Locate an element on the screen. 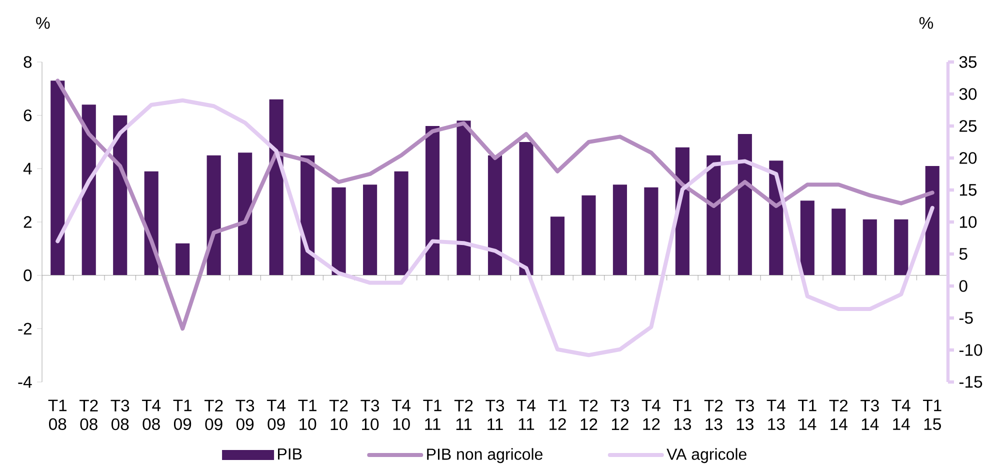 The image size is (986, 464). y-tick-label: -2 is located at coordinates (25, 328).